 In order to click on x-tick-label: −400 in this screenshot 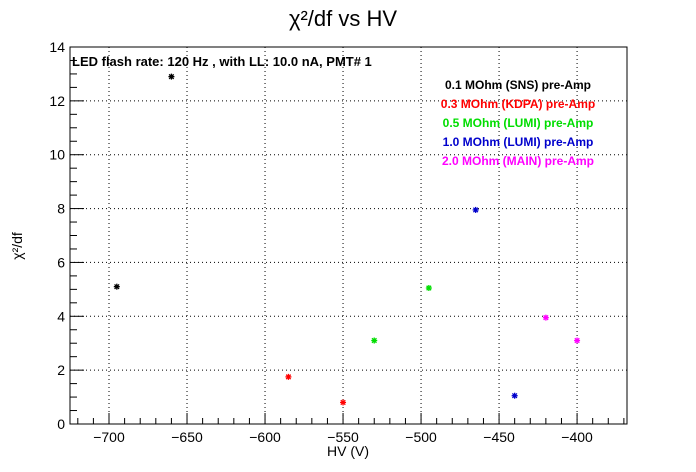, I will do `click(577, 437)`.